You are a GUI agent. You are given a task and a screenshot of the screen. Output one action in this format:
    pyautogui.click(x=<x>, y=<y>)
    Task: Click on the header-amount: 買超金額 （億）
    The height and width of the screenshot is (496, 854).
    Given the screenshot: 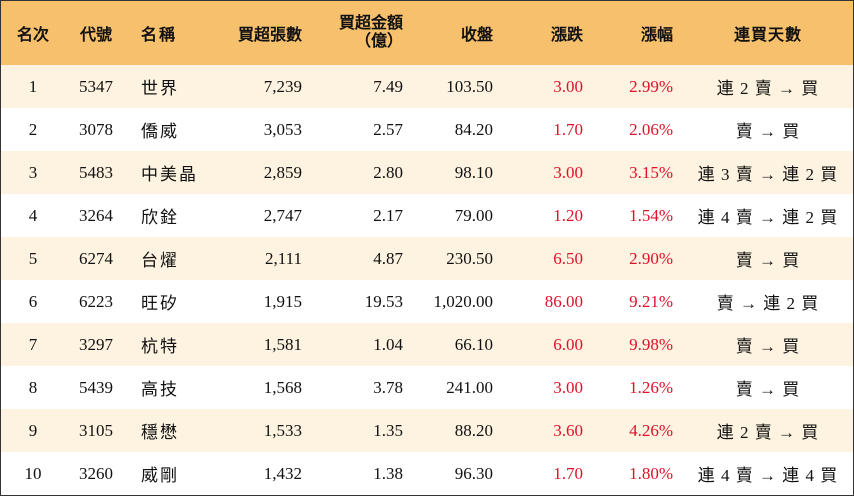 What is the action you would take?
    pyautogui.click(x=357, y=33)
    